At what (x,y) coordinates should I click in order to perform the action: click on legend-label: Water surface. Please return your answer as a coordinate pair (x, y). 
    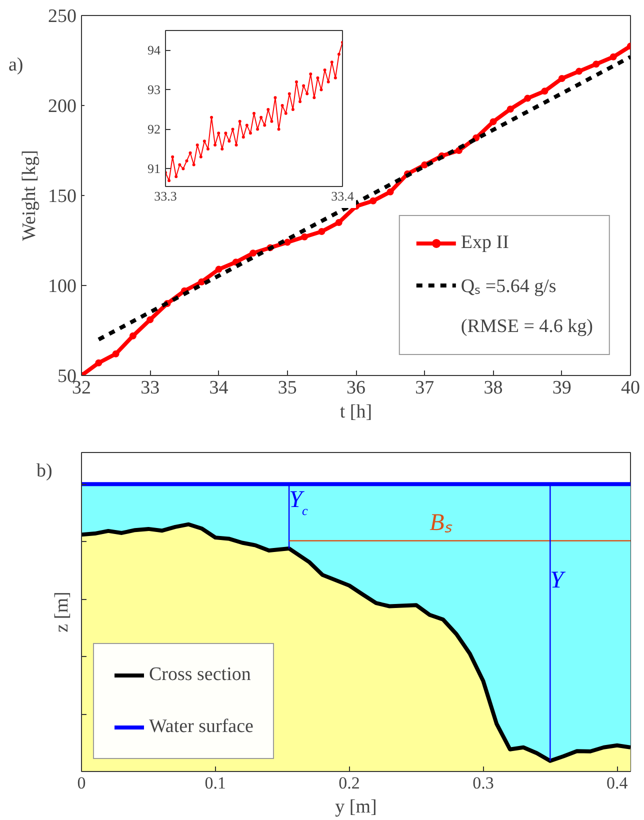
    Looking at the image, I should click on (201, 727).